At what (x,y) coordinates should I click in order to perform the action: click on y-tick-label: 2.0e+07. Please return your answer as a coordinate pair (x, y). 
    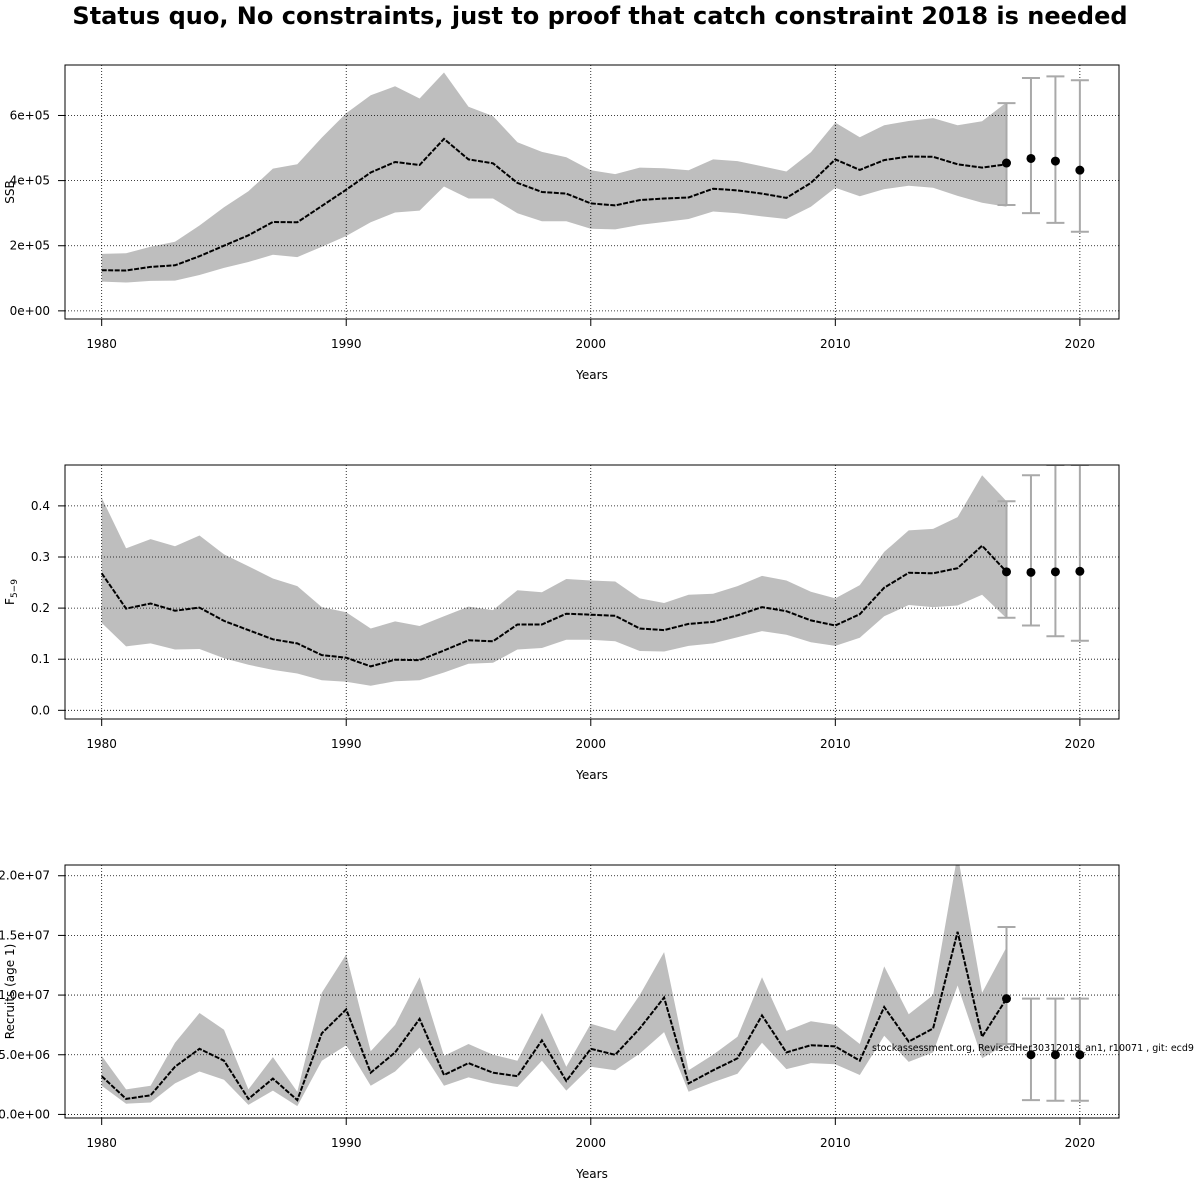
    Looking at the image, I should click on (25, 876).